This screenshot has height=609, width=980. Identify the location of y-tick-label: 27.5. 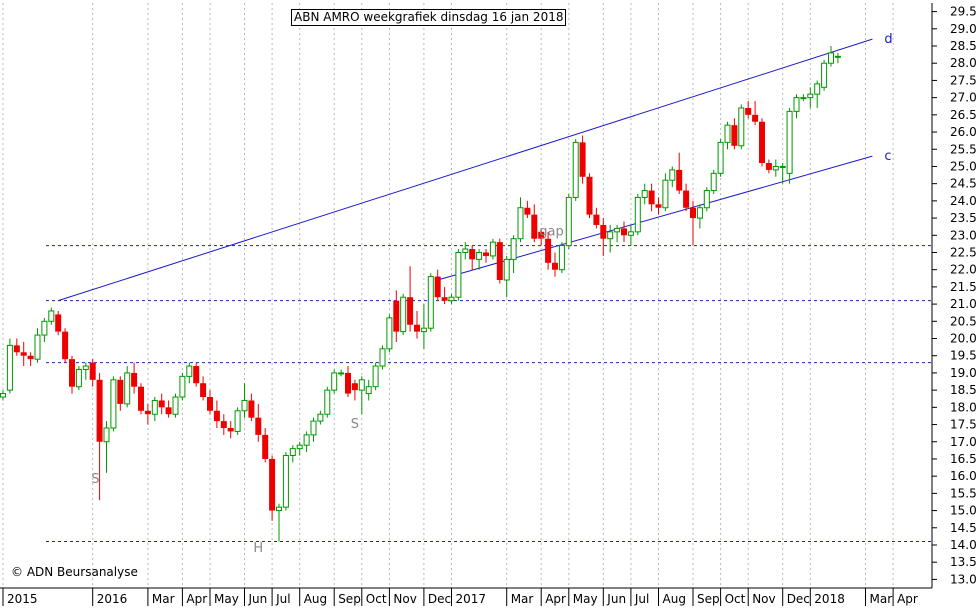
(963, 80).